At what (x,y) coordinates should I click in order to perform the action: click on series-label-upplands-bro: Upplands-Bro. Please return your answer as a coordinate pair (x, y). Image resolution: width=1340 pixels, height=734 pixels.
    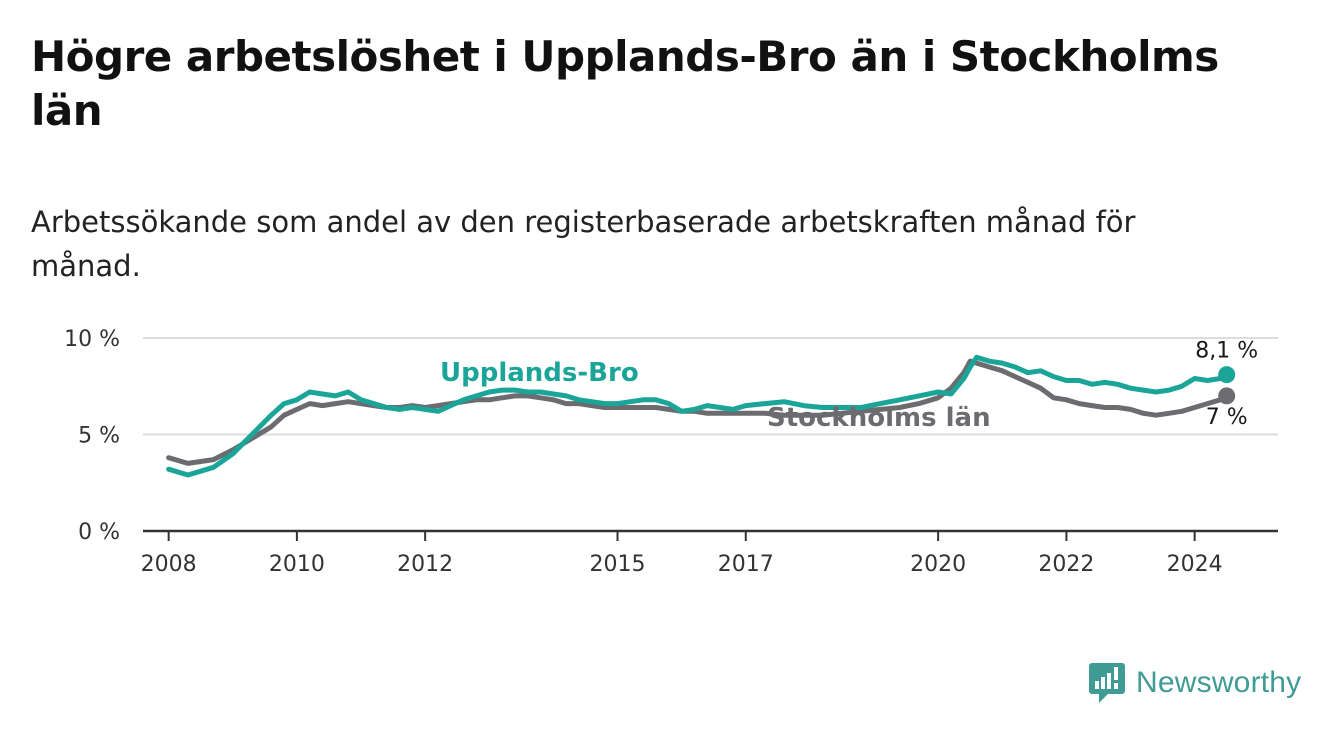
    Looking at the image, I should click on (539, 373).